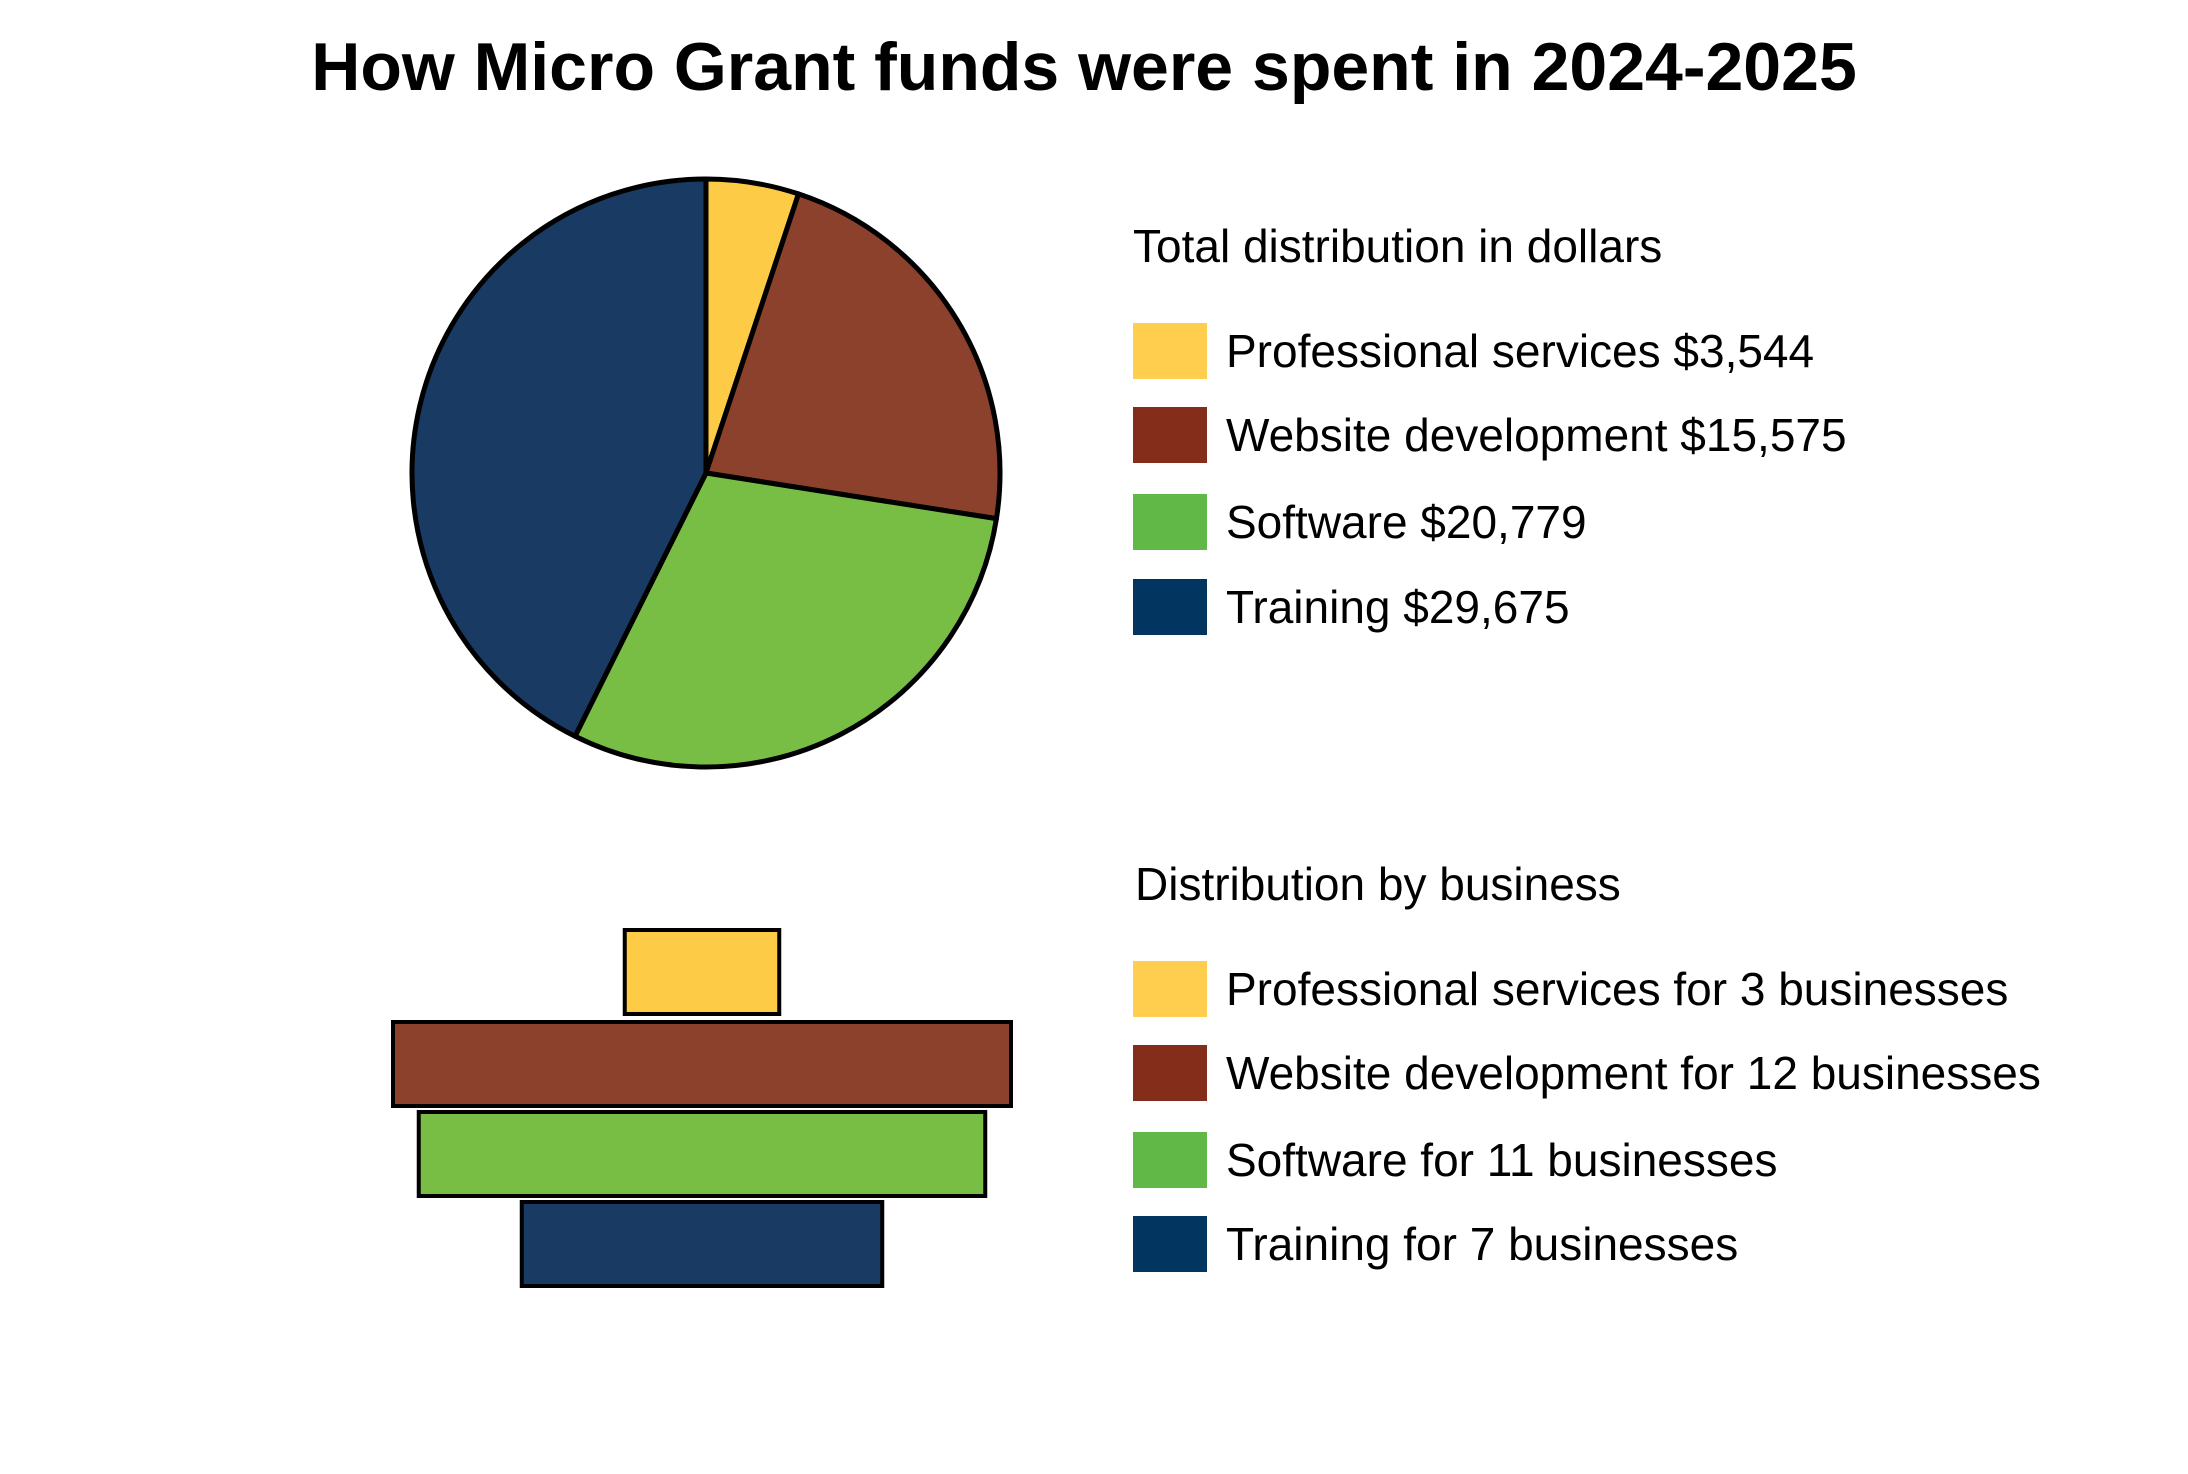  Describe the element at coordinates (1536, 435) in the screenshot. I see `pie-legend-label-1: Website development $15,575` at that location.